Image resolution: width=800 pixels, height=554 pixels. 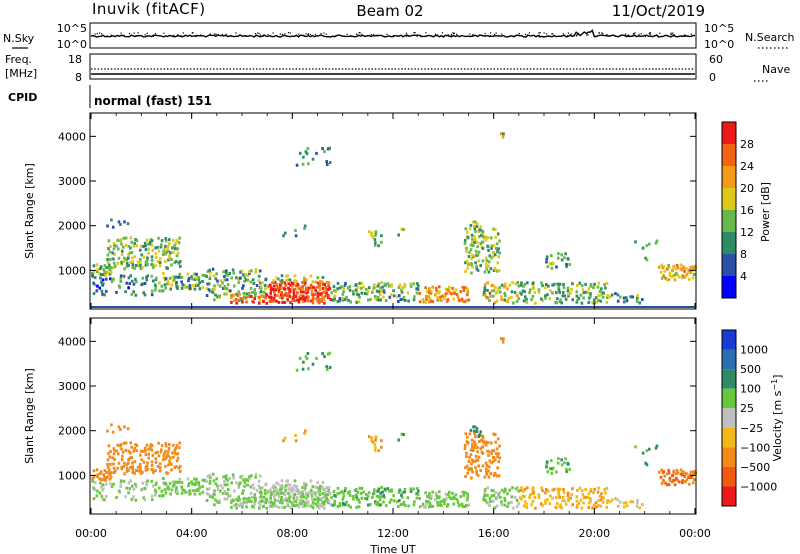 What do you see at coordinates (72, 386) in the screenshot?
I see `velocity-ytick-label: 3000` at bounding box center [72, 386].